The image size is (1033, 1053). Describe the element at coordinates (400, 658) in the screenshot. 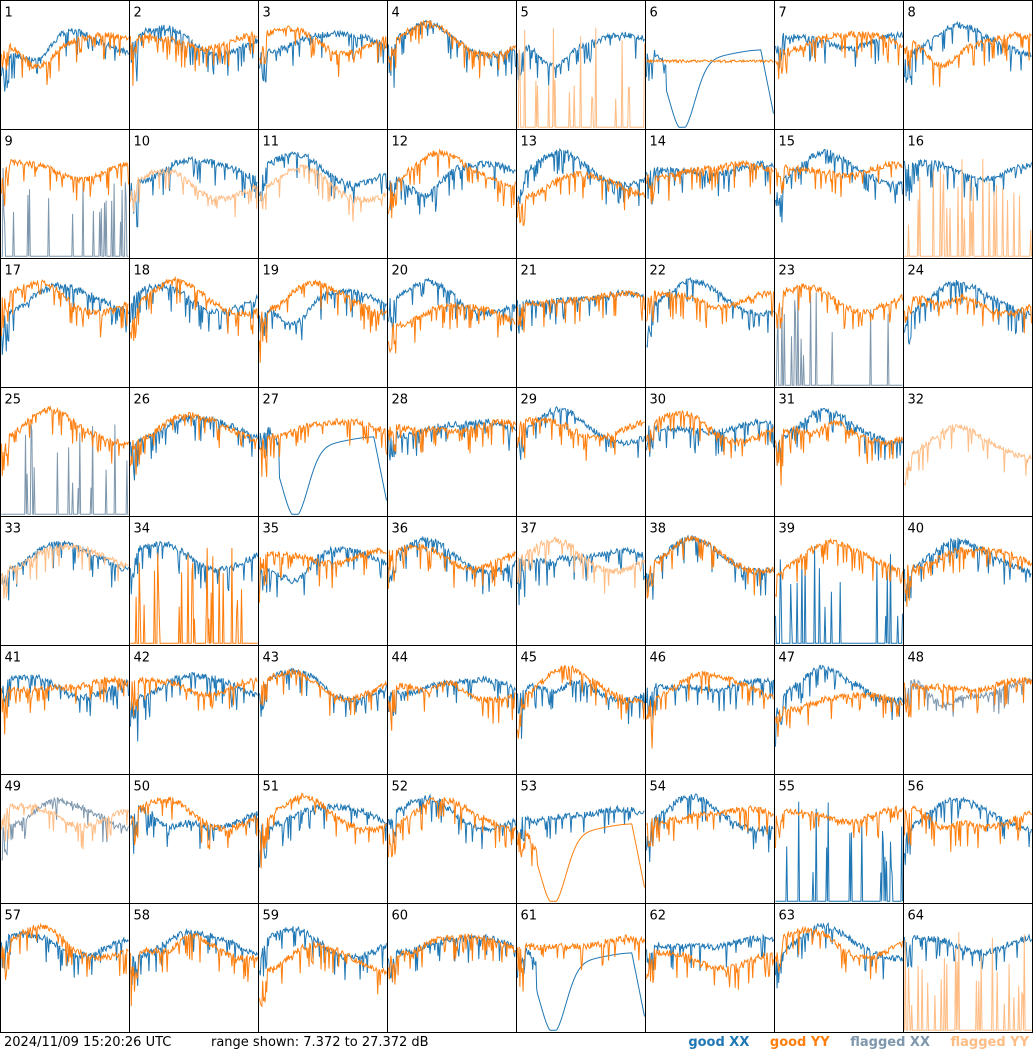

I see `panel-label: 44` at that location.